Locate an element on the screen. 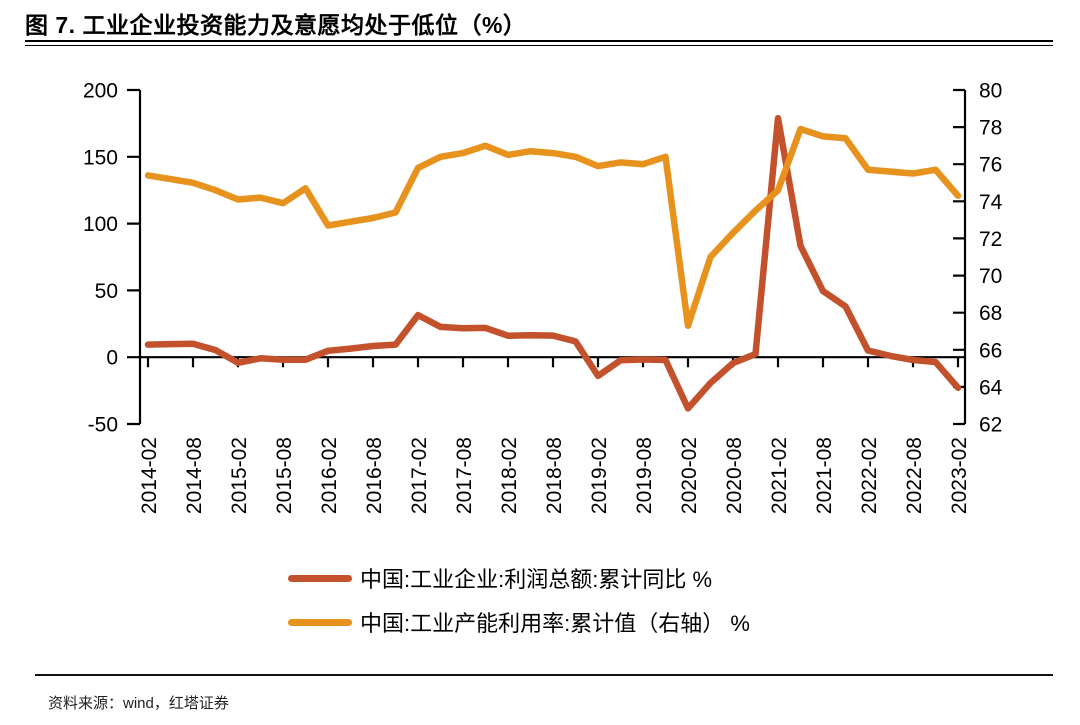  right-y-tick-label: 78 is located at coordinates (990, 128).